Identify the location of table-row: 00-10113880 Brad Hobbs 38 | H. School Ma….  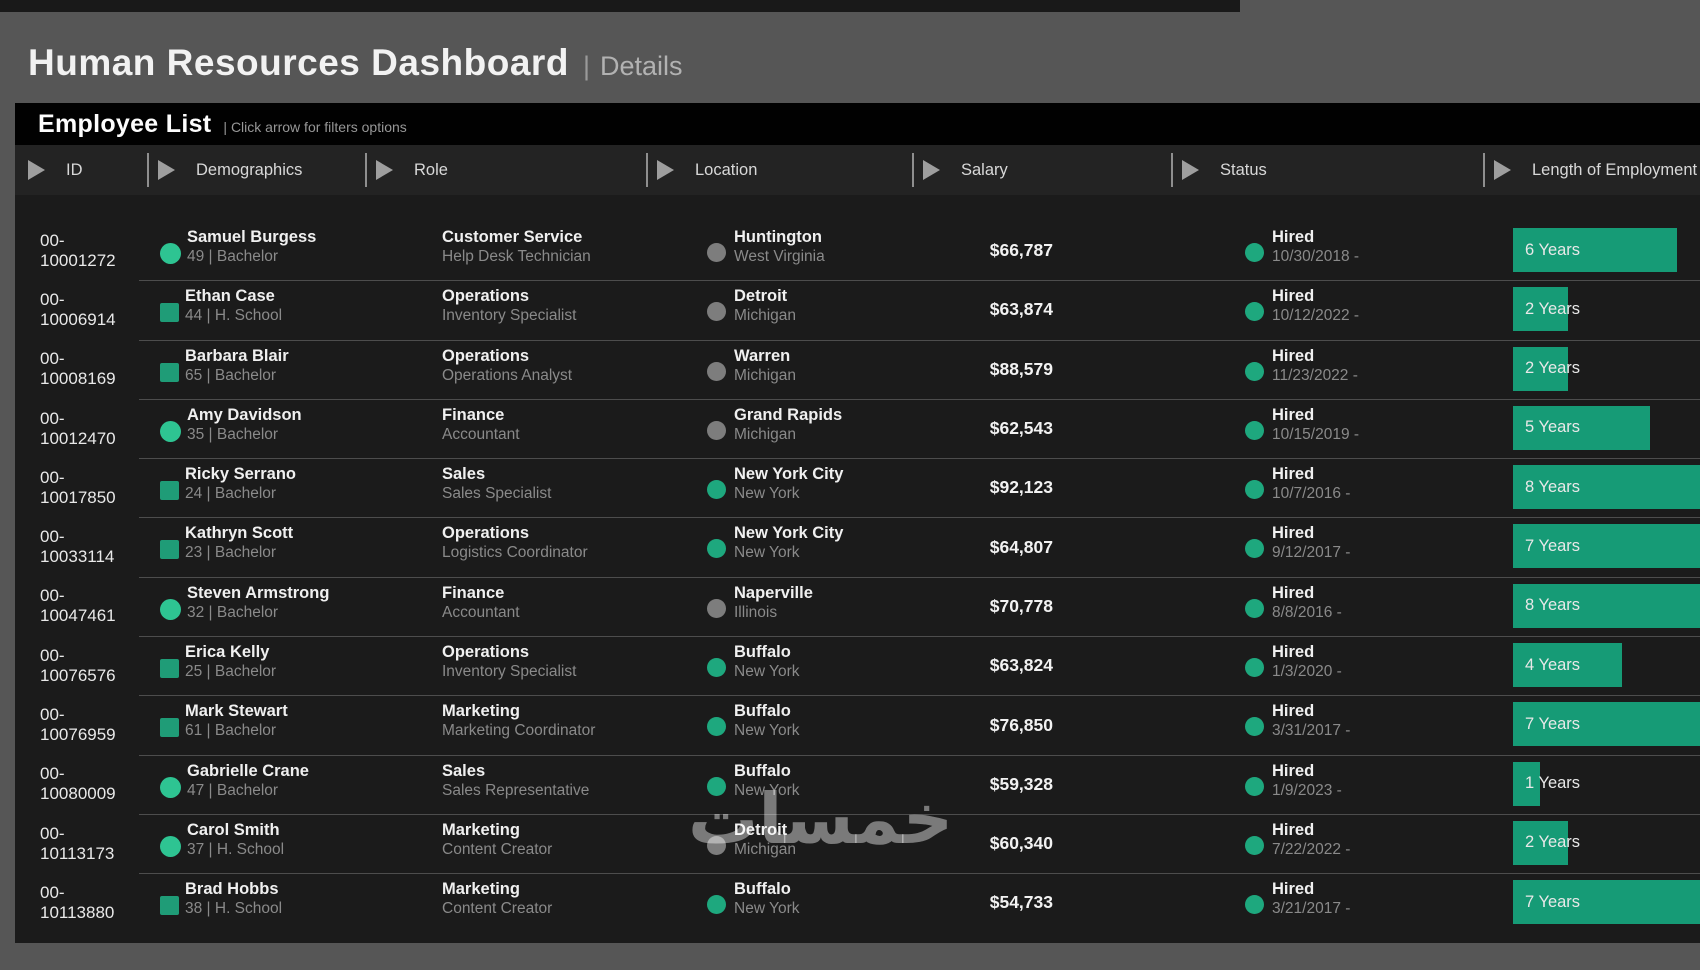
(857, 902).